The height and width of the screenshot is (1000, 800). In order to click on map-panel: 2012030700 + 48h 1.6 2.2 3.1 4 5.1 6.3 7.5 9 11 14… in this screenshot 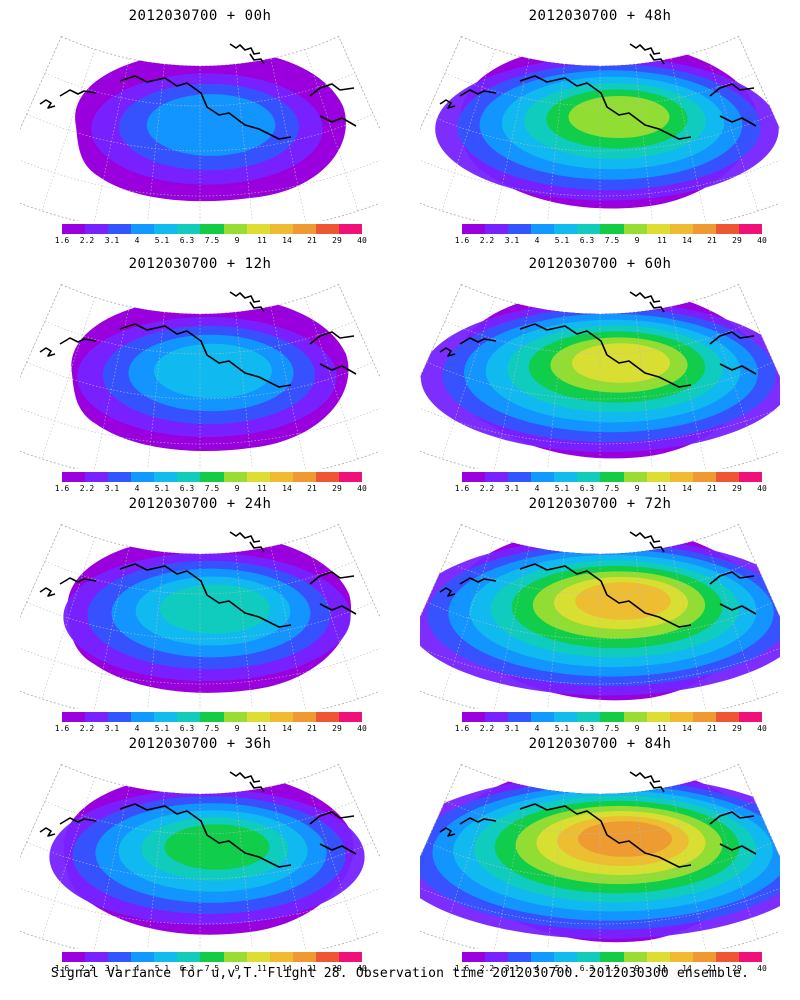, I will do `click(600, 124)`.